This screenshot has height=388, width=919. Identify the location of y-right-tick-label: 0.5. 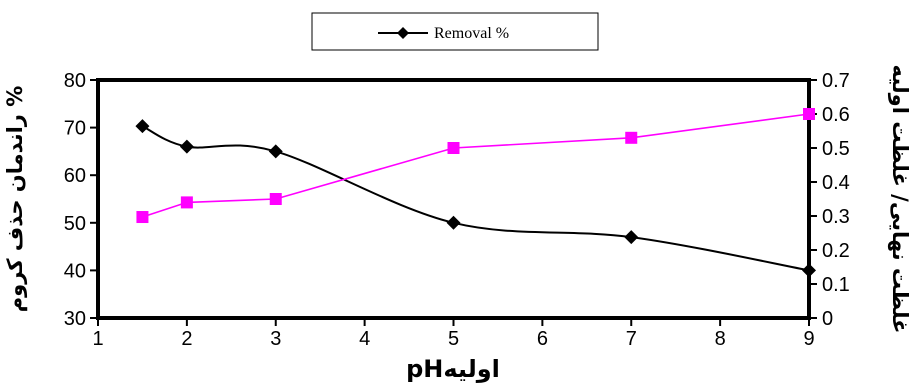
(836, 149).